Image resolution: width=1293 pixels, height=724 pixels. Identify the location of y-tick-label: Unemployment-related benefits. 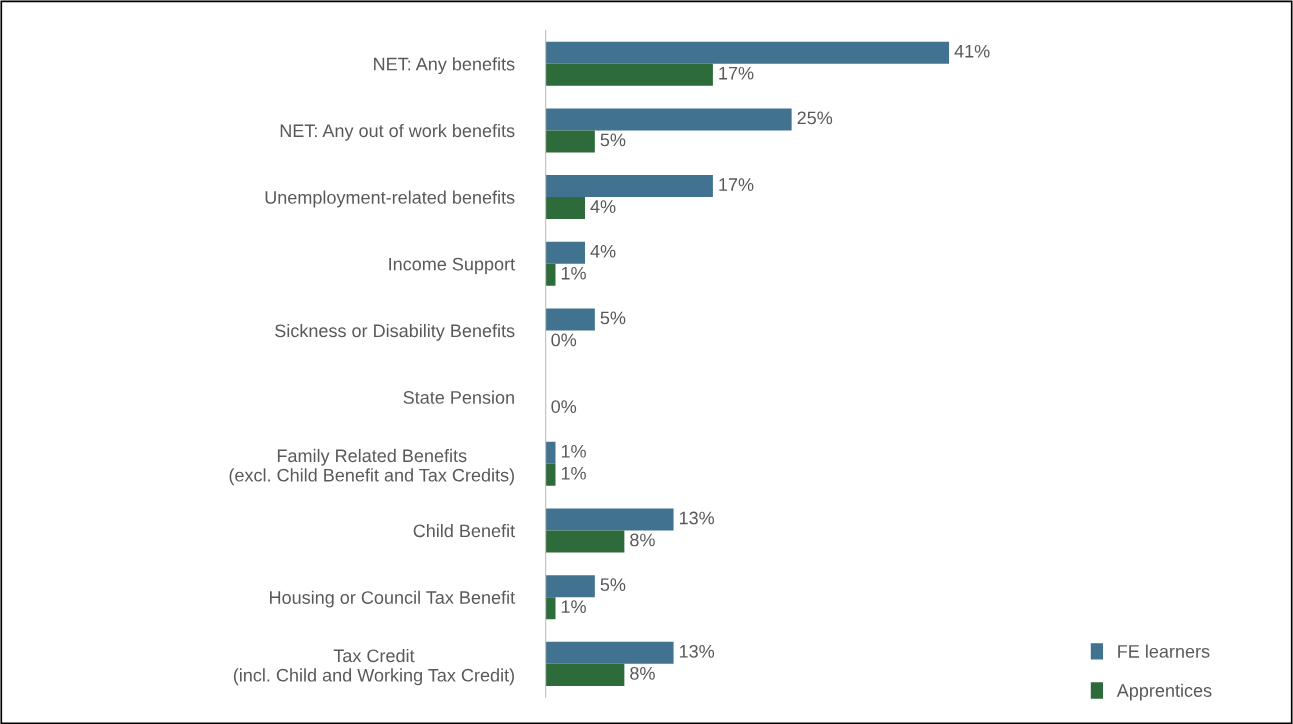
(390, 199).